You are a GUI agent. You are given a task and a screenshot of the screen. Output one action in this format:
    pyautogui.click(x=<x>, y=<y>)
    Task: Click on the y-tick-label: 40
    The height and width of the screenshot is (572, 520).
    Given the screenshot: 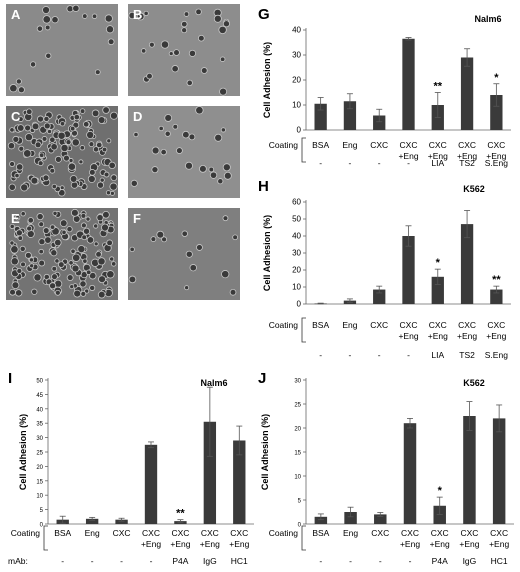 What is the action you would take?
    pyautogui.click(x=39, y=410)
    